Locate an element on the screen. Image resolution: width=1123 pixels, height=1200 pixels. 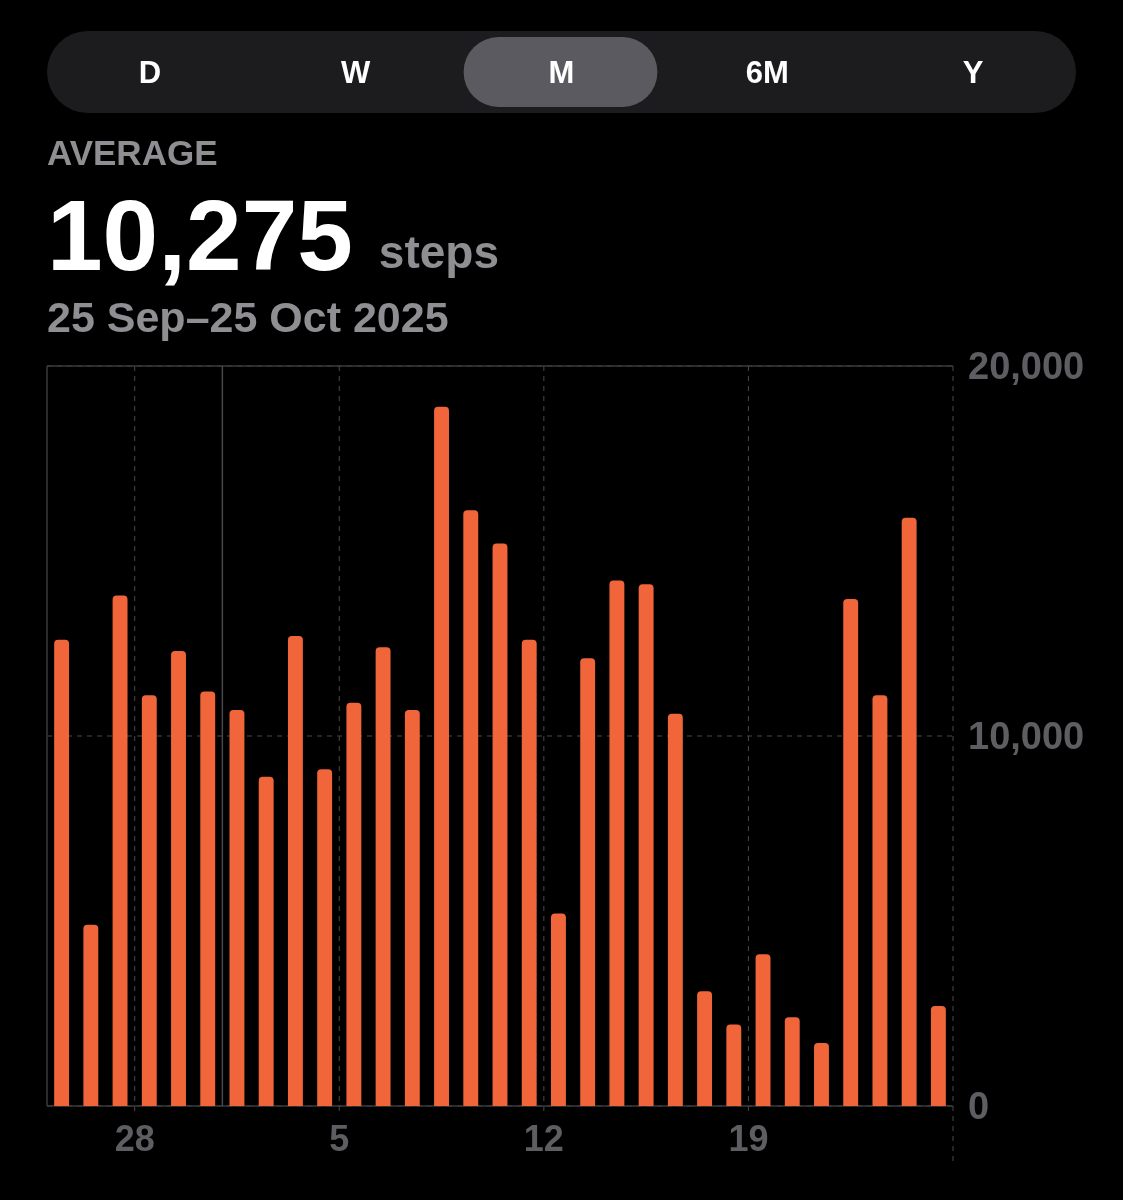
x-tick-label: 5 is located at coordinates (339, 1138).